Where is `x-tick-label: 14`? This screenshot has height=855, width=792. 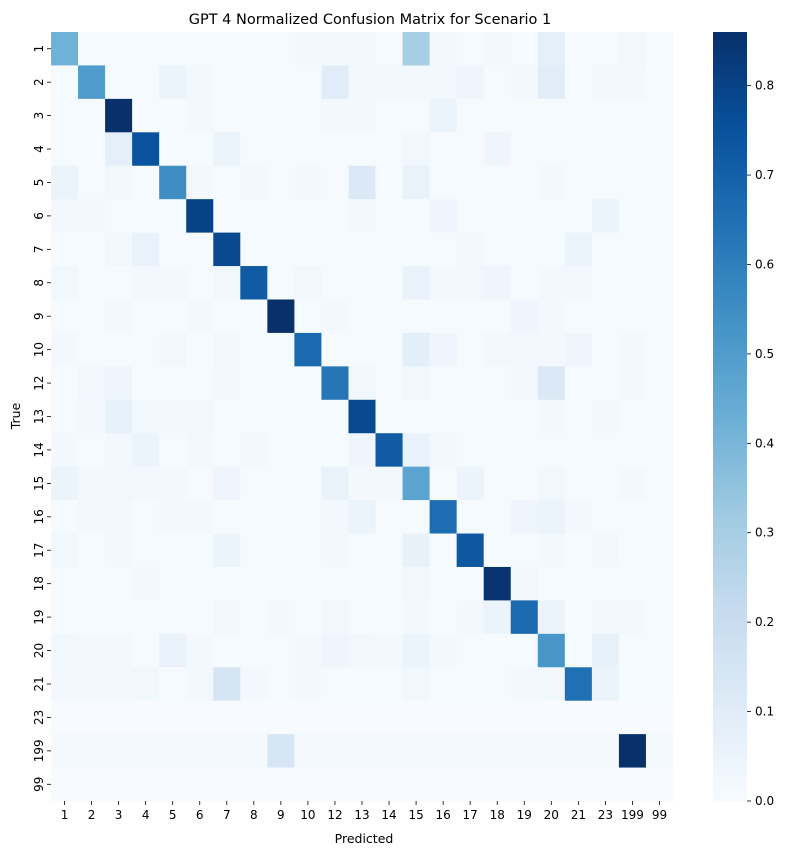 x-tick-label: 14 is located at coordinates (388, 815).